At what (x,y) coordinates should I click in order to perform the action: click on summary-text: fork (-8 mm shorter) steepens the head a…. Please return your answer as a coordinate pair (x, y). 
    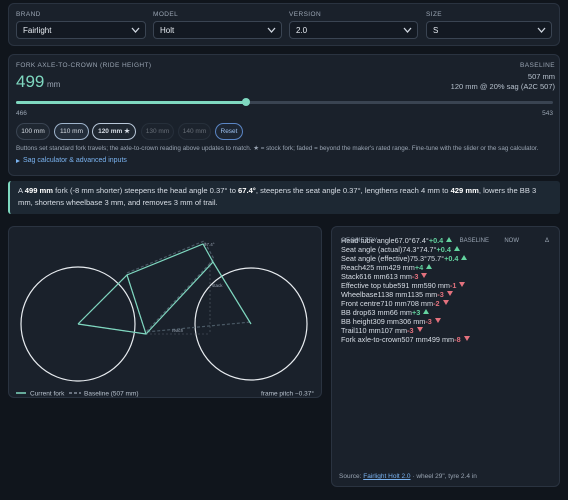
    Looking at the image, I should click on (146, 190).